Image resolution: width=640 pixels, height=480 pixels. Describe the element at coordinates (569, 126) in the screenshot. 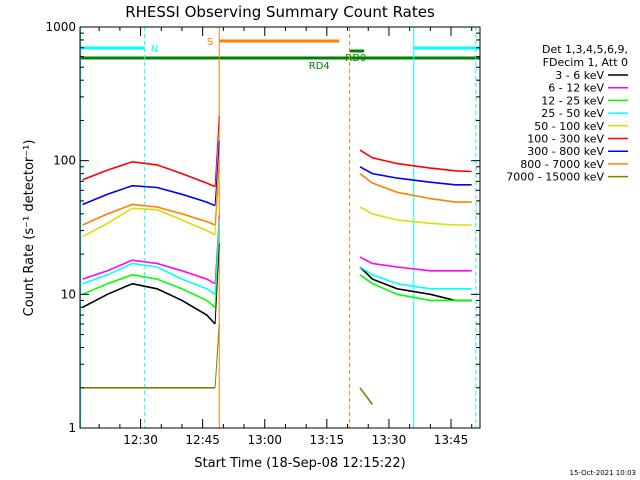

I see `legend-label-4: 50 - 100 keV` at that location.